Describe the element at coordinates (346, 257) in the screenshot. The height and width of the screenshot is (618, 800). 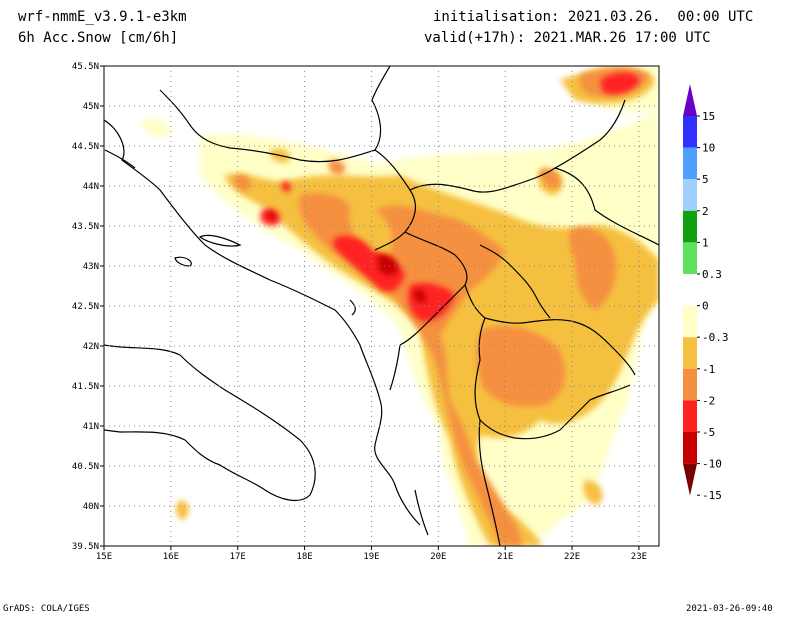
I see `snow-darkred` at that location.